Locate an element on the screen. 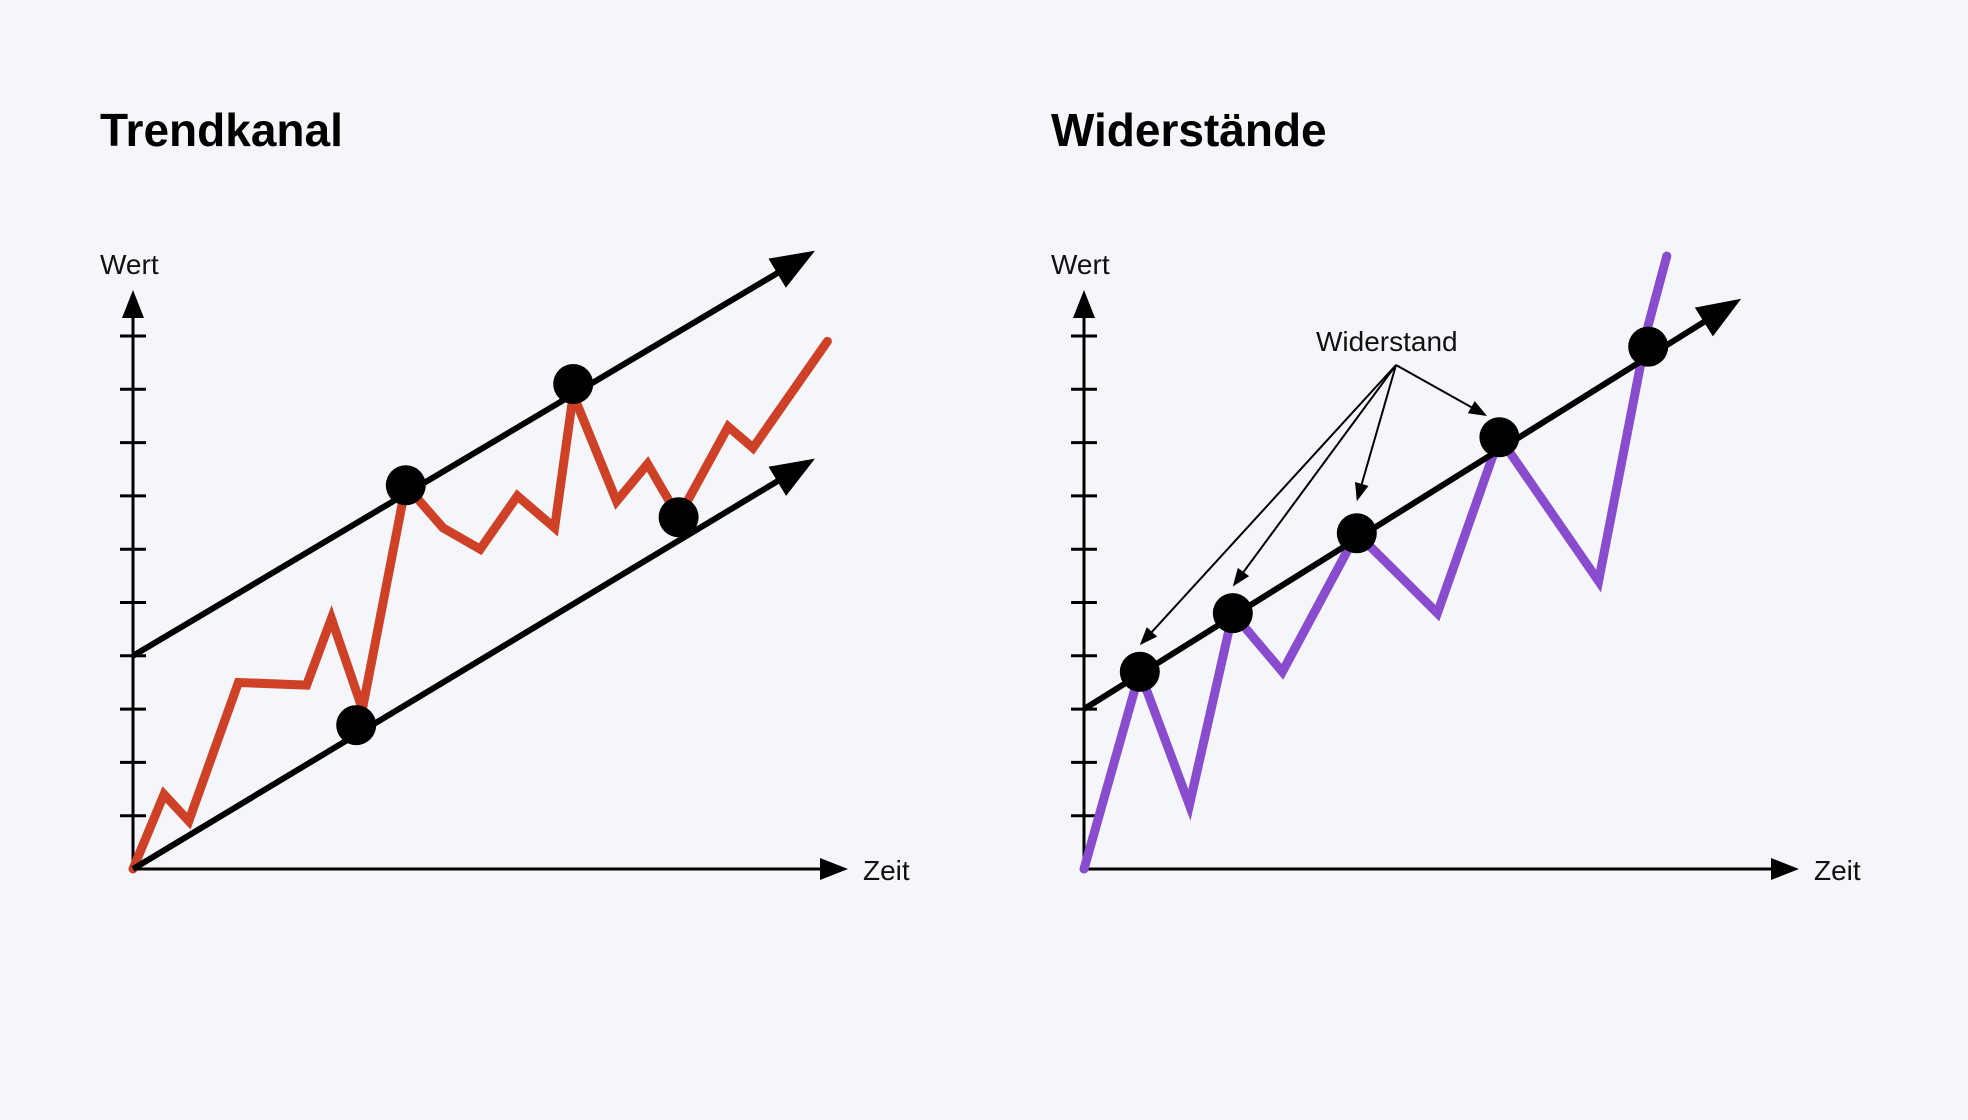 This screenshot has height=1120, width=1968. diagram-title: Widerstände is located at coordinates (1189, 130).